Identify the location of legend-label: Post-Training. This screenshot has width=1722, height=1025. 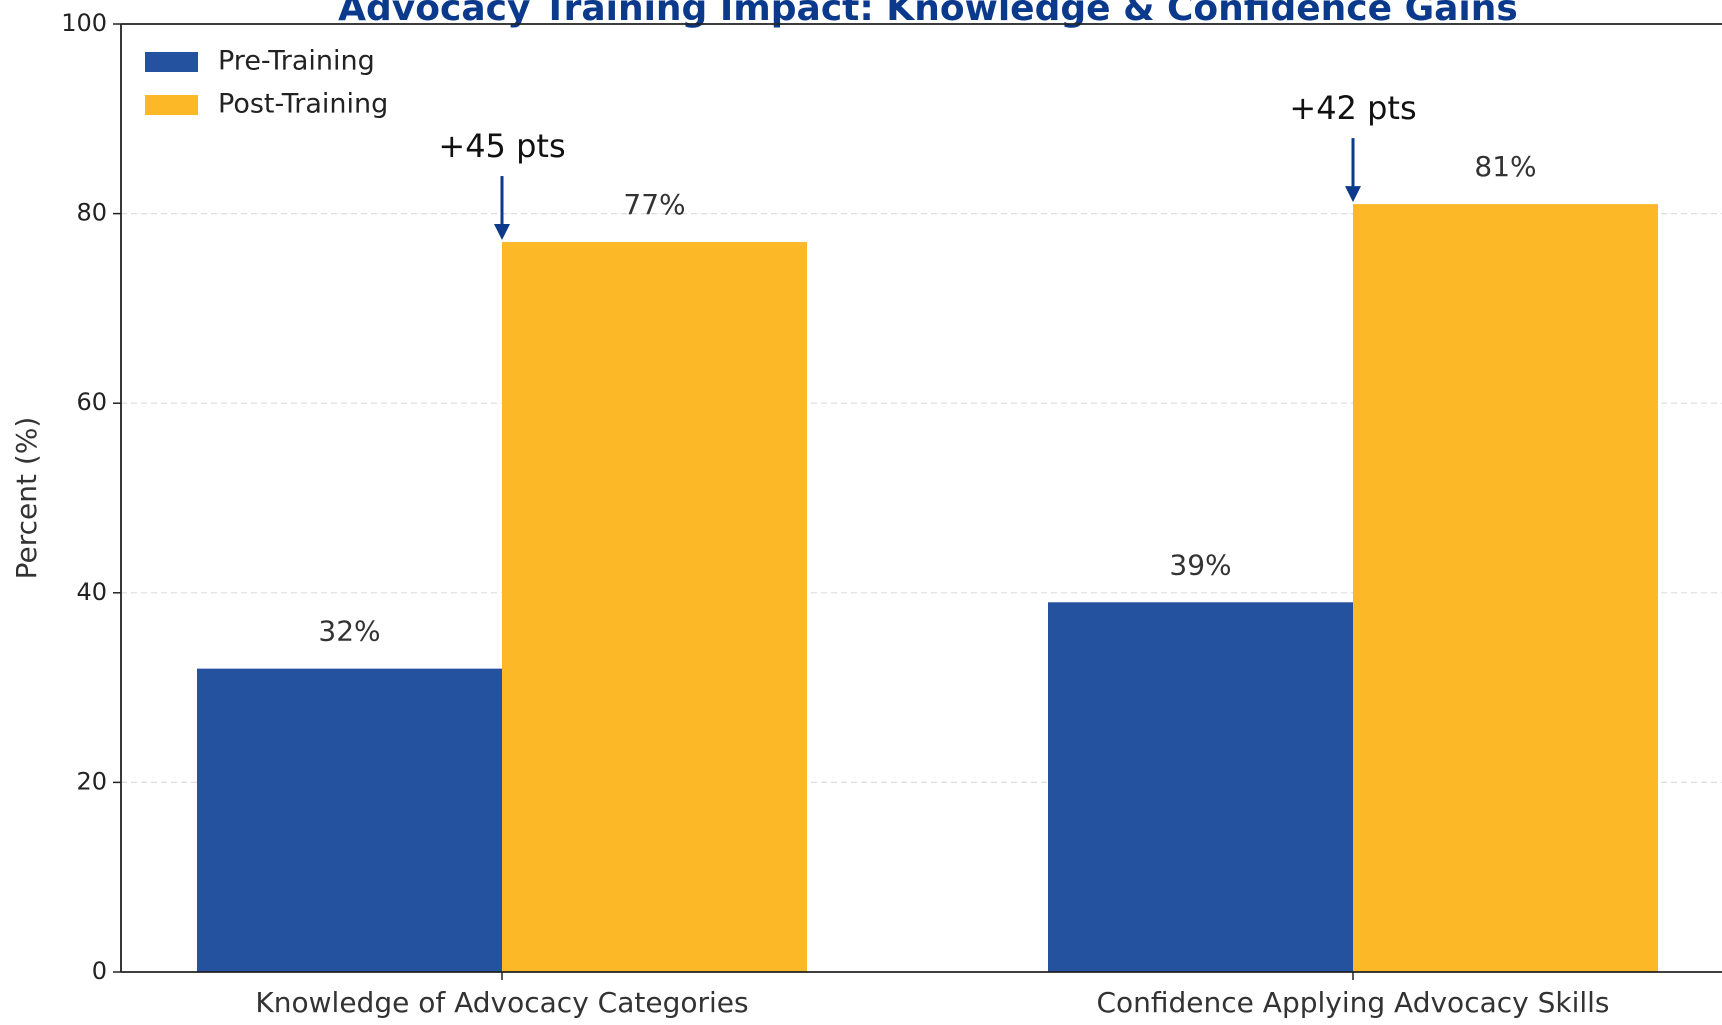
(303, 104).